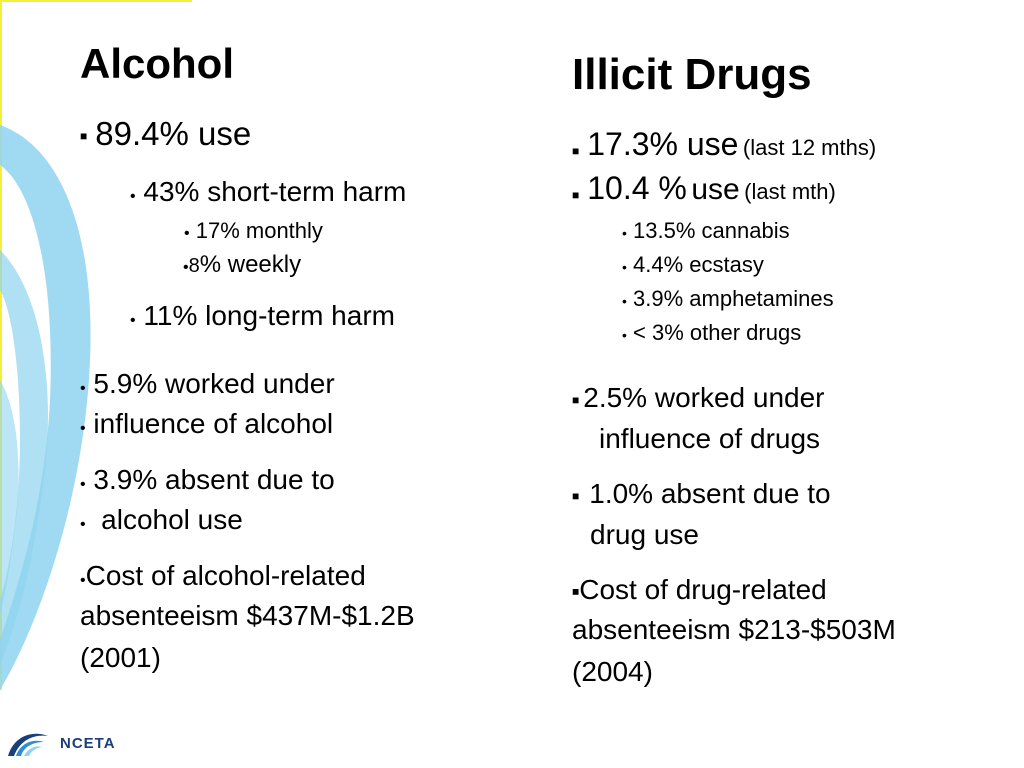 The image size is (1024, 768). What do you see at coordinates (166, 133) in the screenshot?
I see `alcohol-use-item: ■ 89.4% use` at bounding box center [166, 133].